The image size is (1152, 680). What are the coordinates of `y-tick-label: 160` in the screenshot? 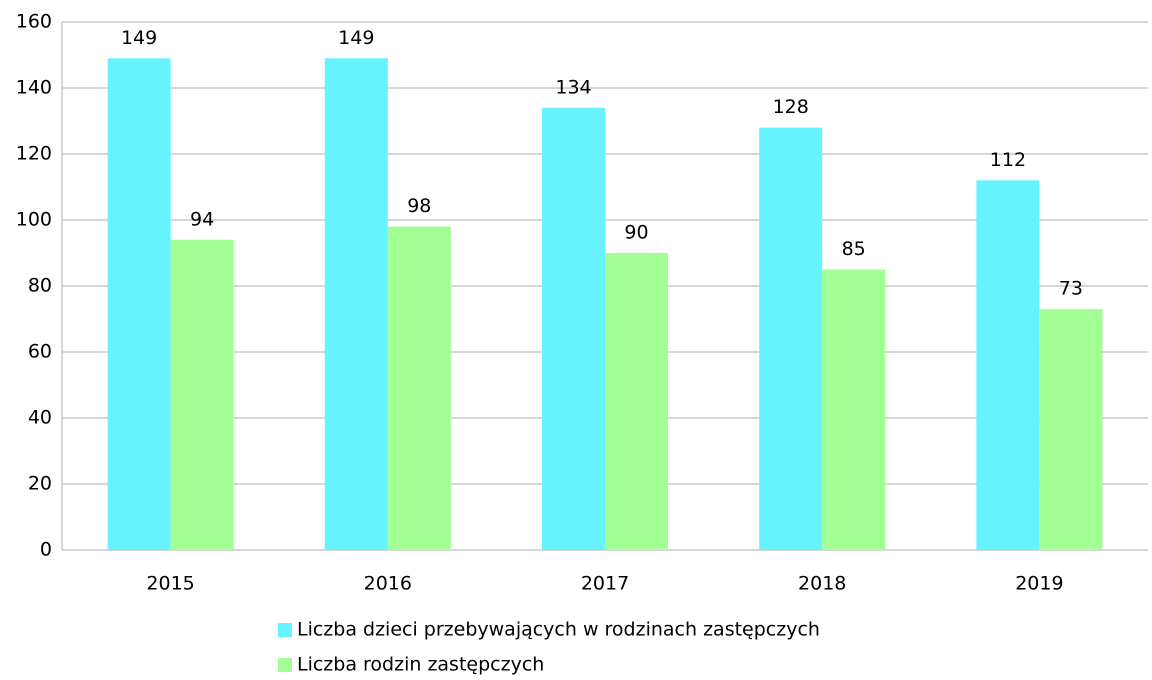 It's located at (34, 22).